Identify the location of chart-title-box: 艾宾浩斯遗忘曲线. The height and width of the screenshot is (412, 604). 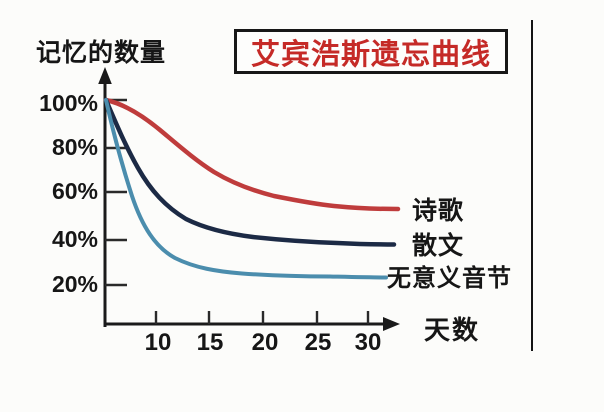
(371, 51).